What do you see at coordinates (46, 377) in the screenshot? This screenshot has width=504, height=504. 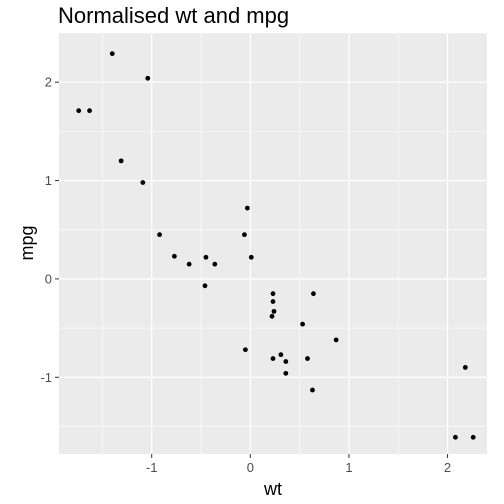 I see `y-tick-label: -1` at bounding box center [46, 377].